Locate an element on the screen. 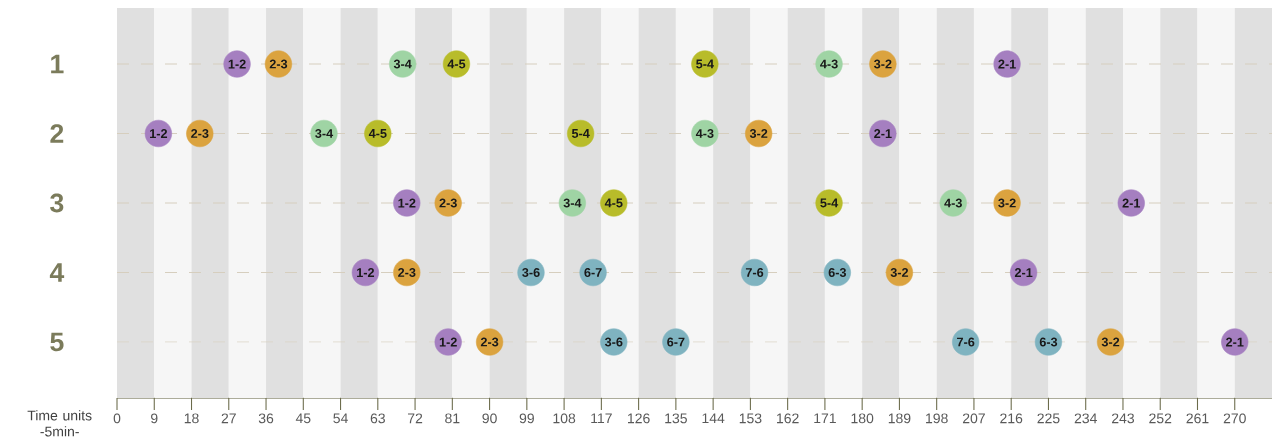  x-tick-label: 0 is located at coordinates (117, 418).